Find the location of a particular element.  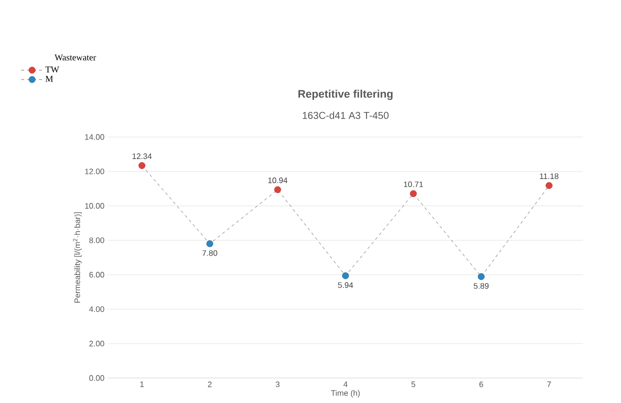

chart-title: Repetitive filtering is located at coordinates (345, 95).